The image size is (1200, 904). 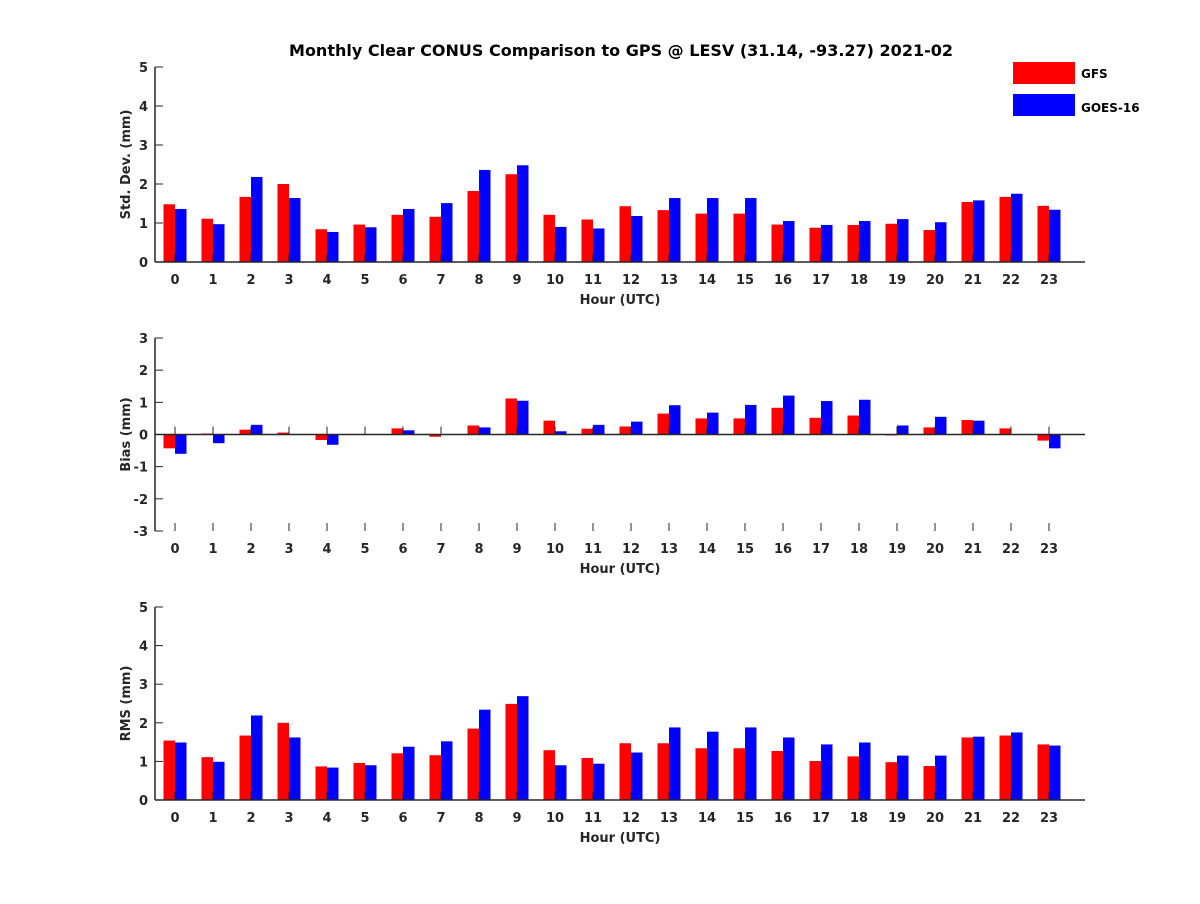 What do you see at coordinates (1044, 73) in the screenshot?
I see `legend-swatch-gfs` at bounding box center [1044, 73].